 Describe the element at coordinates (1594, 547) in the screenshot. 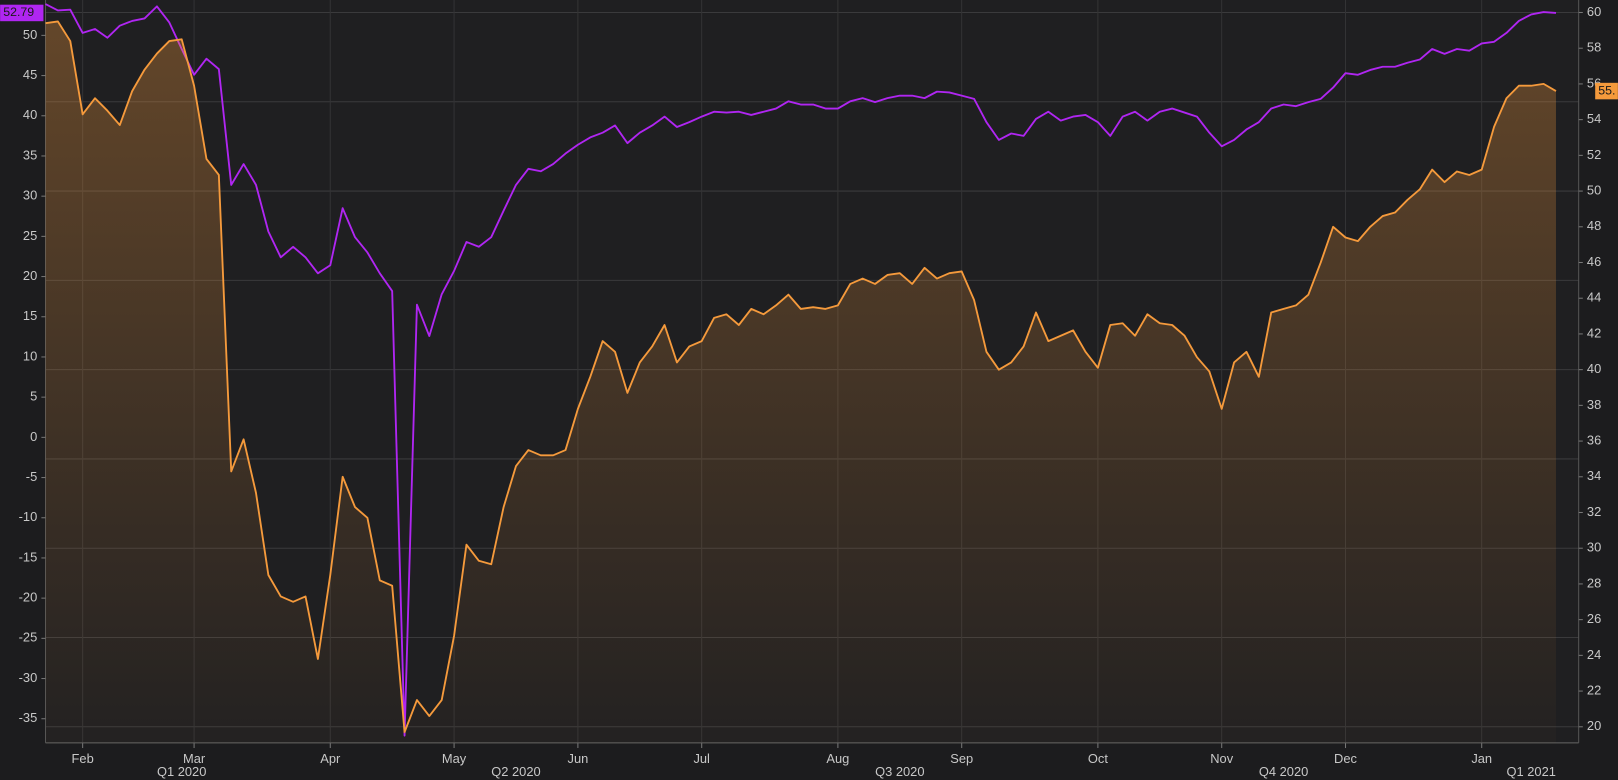

I see `y2-tick-label: 30` at that location.